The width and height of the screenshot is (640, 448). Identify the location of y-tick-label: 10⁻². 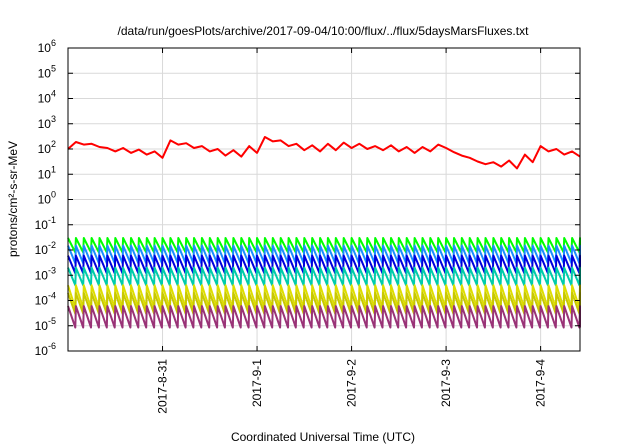
(45, 248).